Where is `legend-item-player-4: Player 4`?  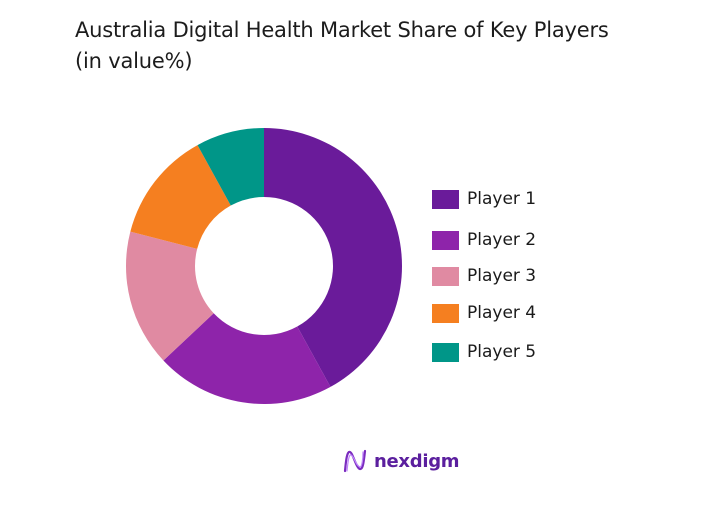
legend-item-player-4: Player 4 is located at coordinates (484, 313).